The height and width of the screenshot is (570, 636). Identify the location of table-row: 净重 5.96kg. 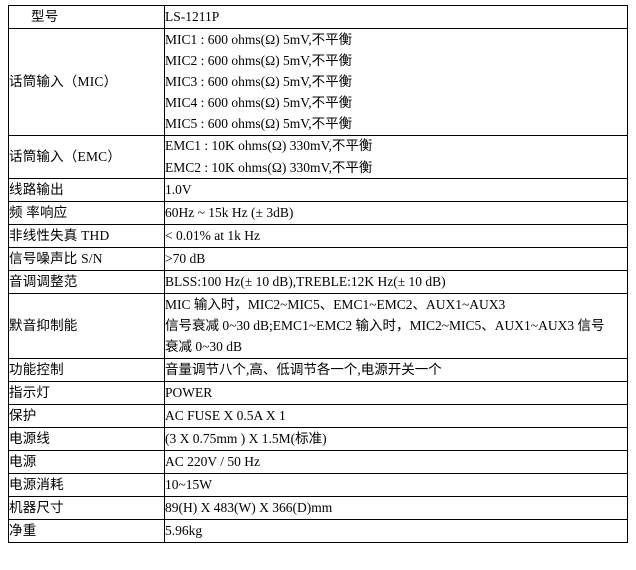
(318, 530).